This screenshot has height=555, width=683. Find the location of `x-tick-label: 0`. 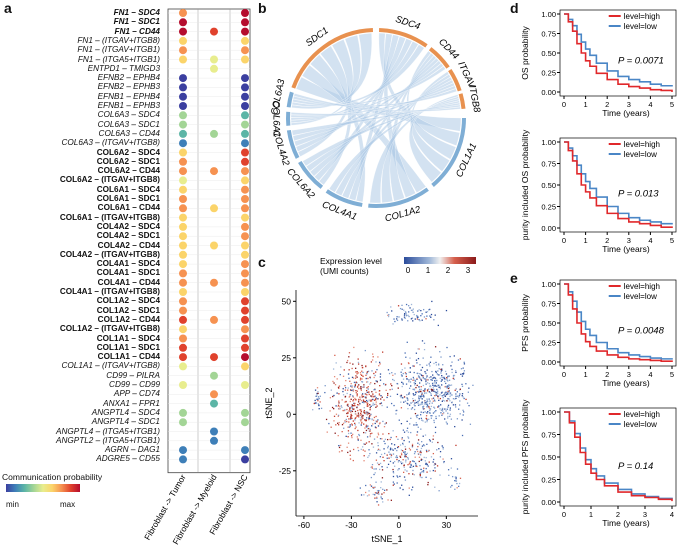

x-tick-label: 0 is located at coordinates (399, 525).